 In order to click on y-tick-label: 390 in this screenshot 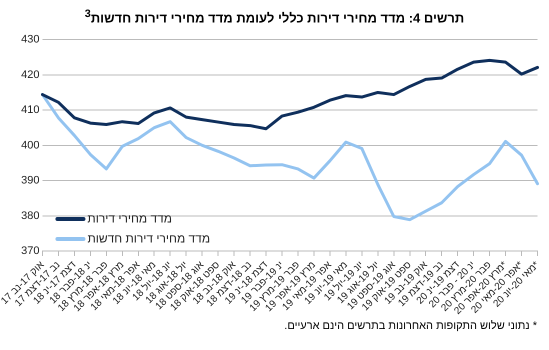, I will do `click(30, 180)`.